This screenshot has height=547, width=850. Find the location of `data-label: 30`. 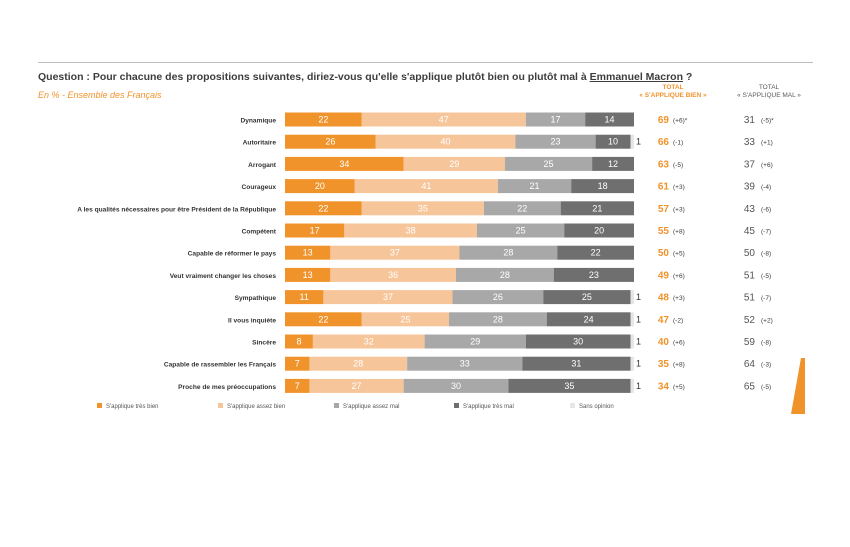

data-label: 30 is located at coordinates (578, 342).